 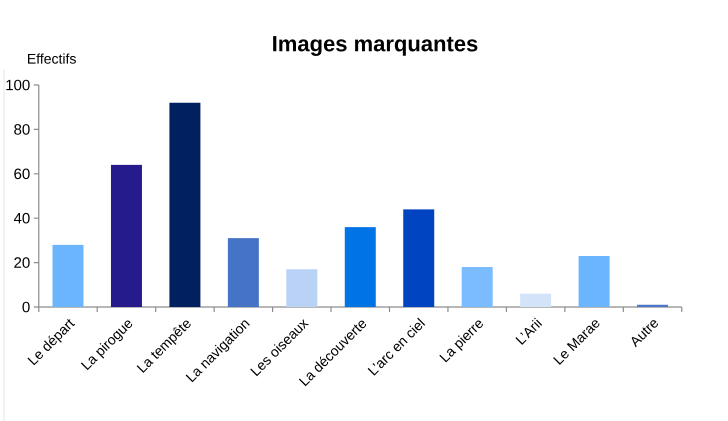 What do you see at coordinates (22, 218) in the screenshot?
I see `y-tick-label: 40` at bounding box center [22, 218].